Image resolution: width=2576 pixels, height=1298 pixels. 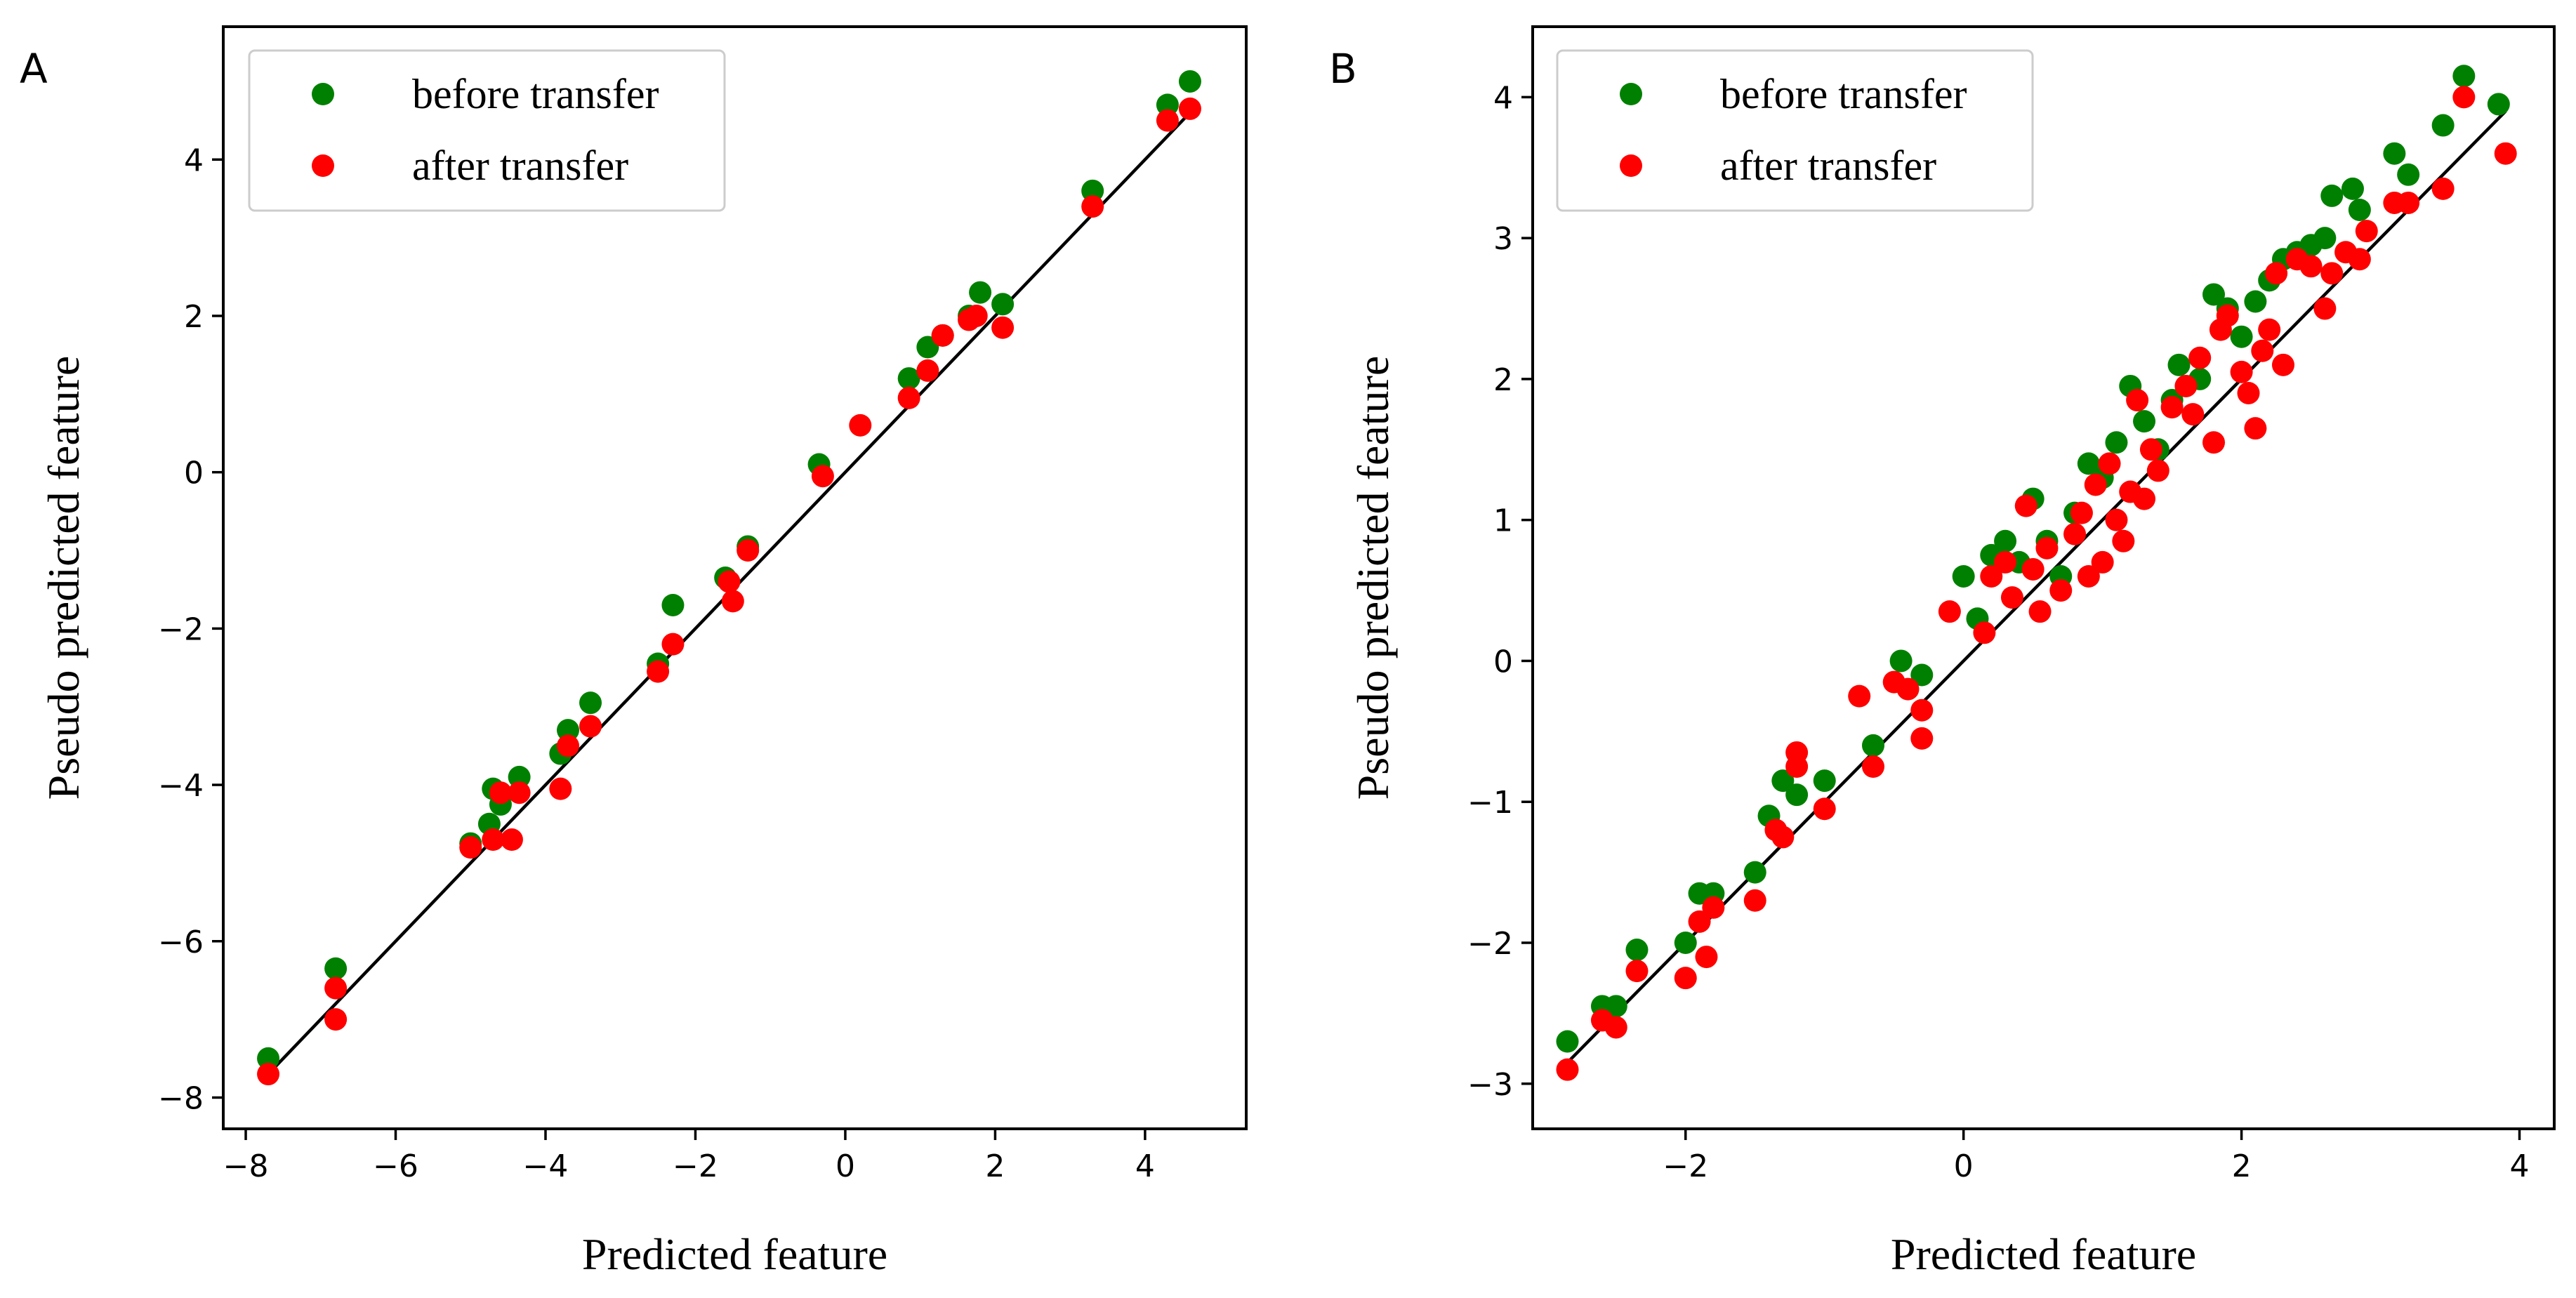 I want to click on panel-a-xtick-label: −8, so click(x=246, y=1166).